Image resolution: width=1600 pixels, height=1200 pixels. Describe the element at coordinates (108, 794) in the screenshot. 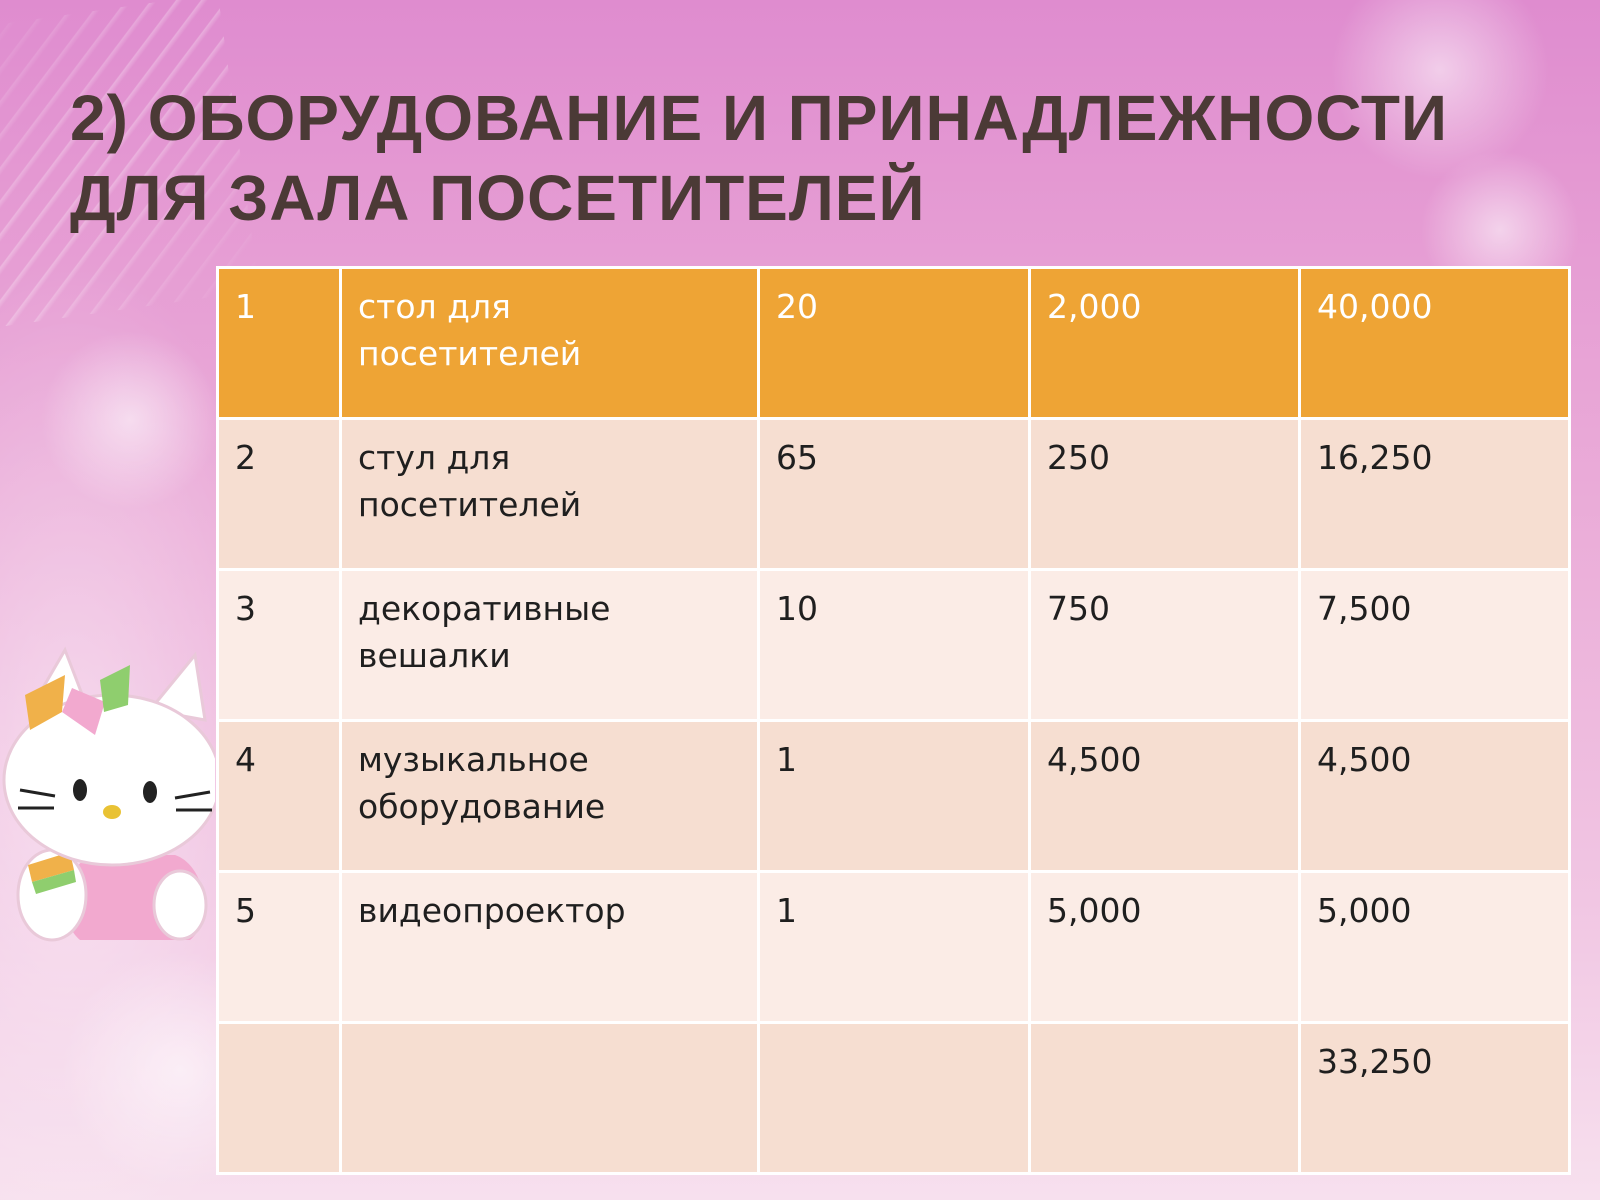

I see `hello-kitty-icon` at that location.